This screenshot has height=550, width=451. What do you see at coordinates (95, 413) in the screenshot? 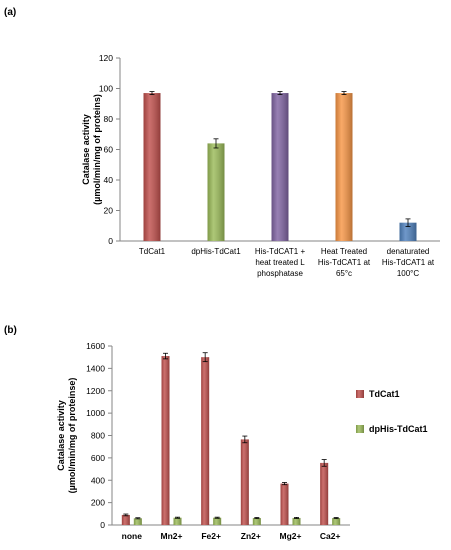
I see `y-tick-label-b: 1000` at bounding box center [95, 413].